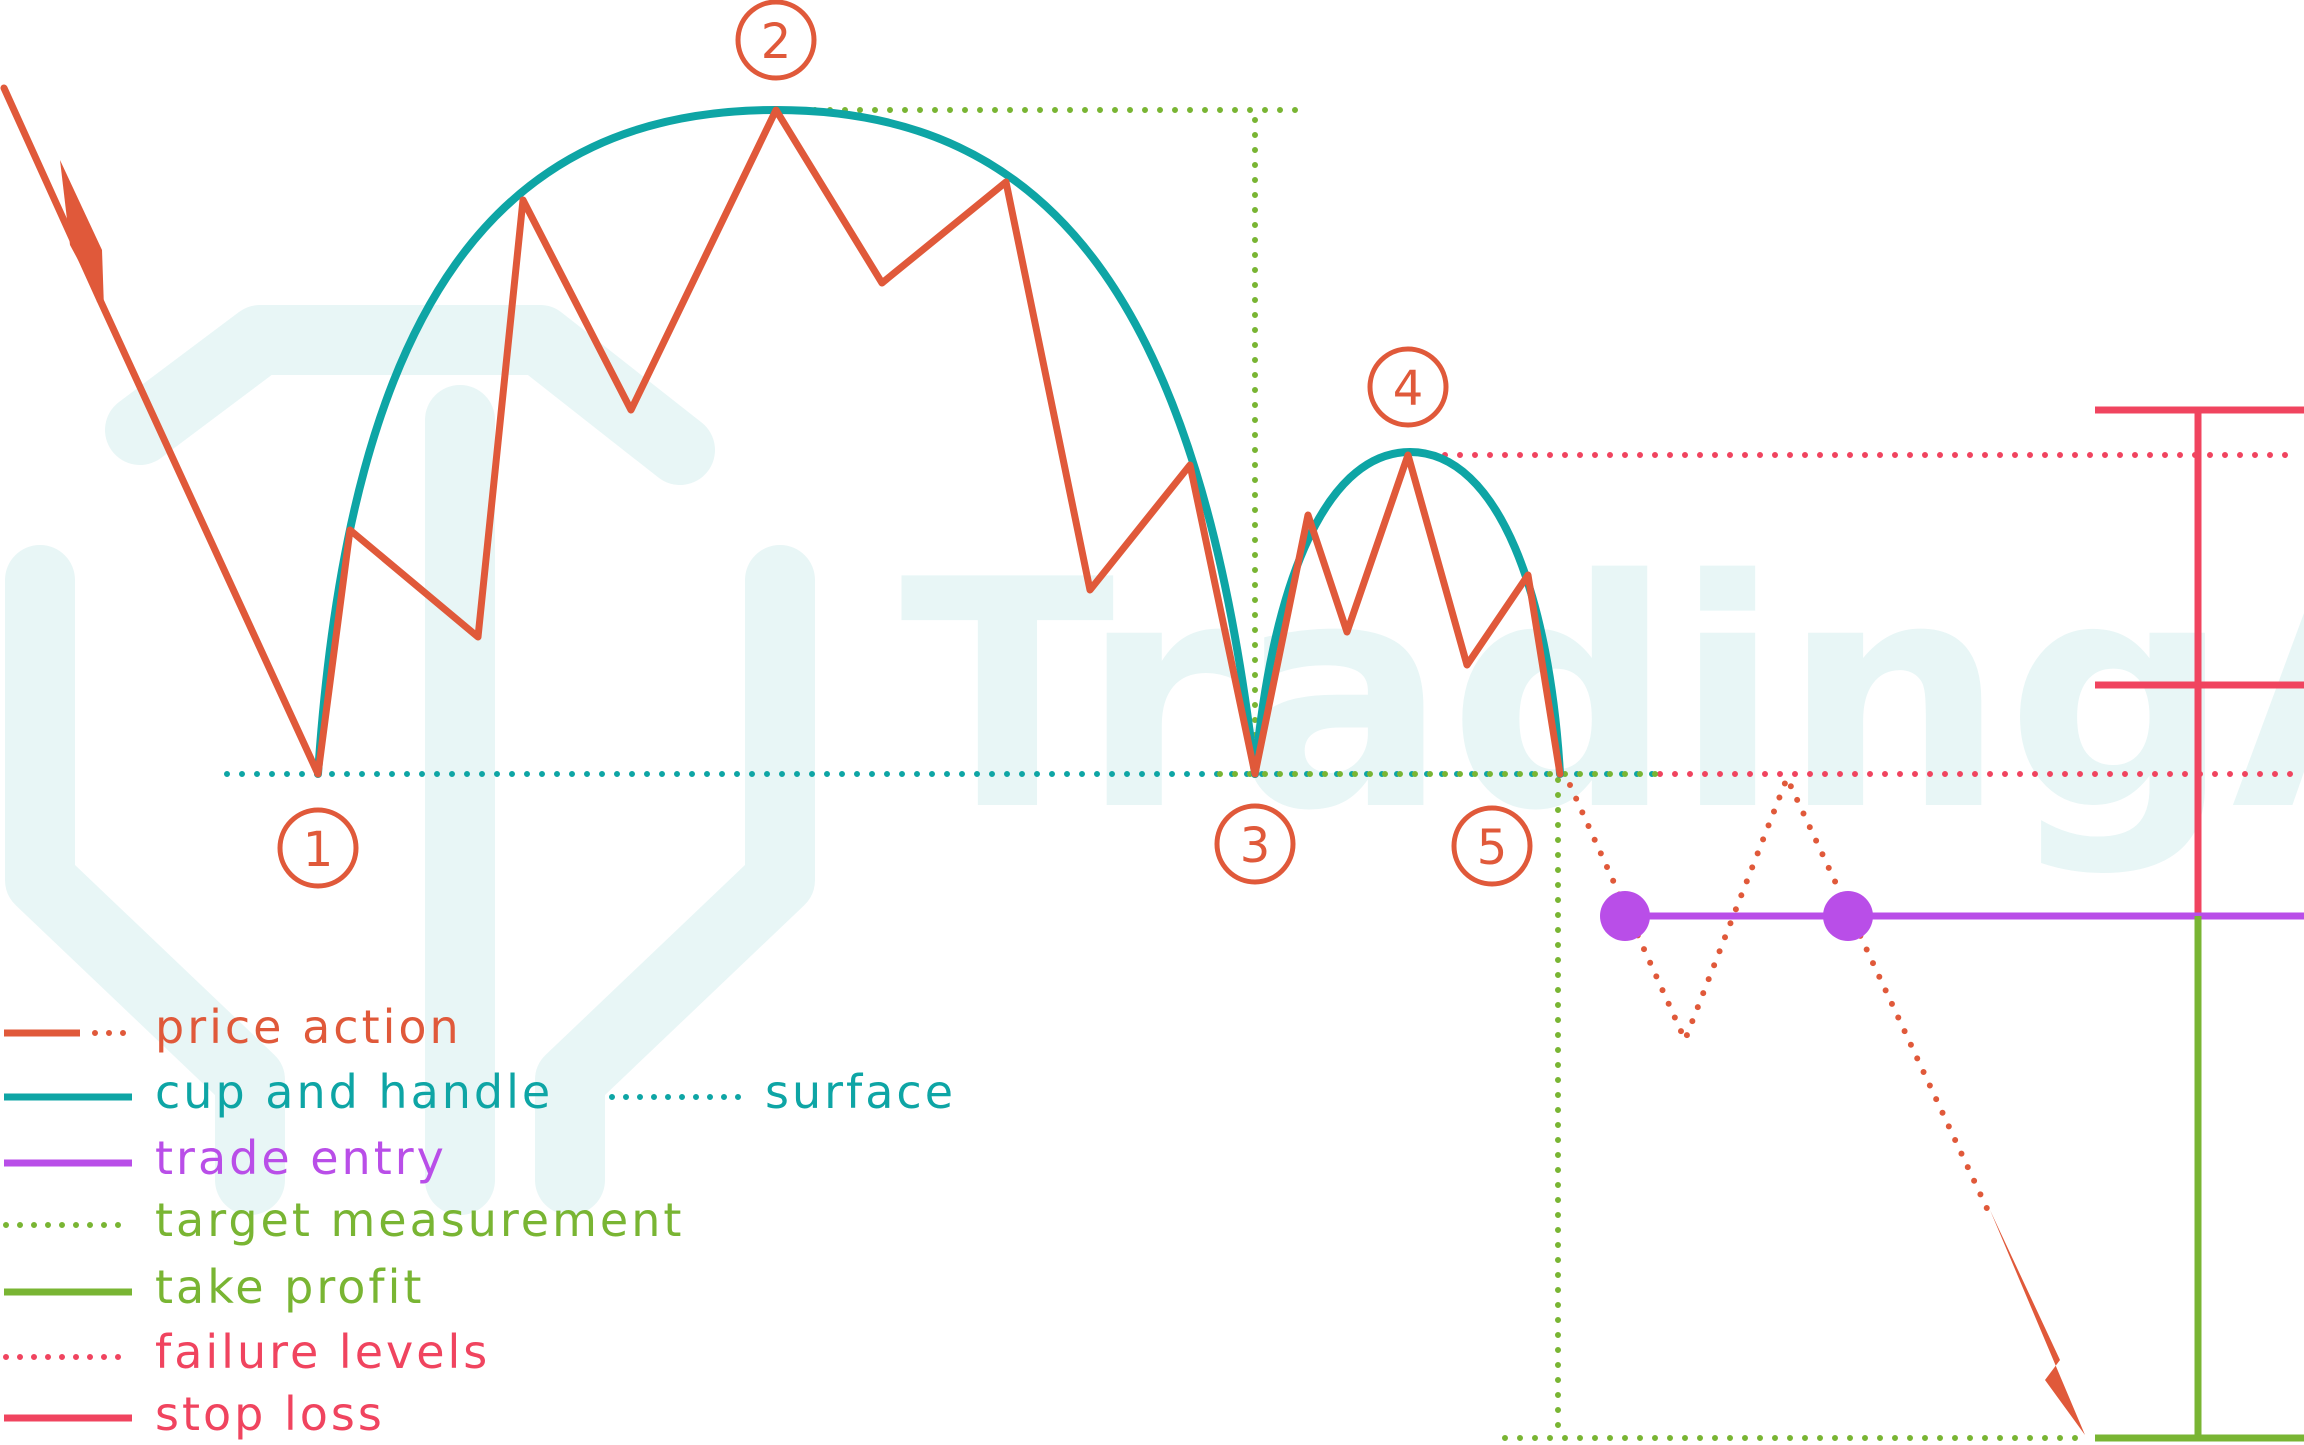 This screenshot has height=1445, width=2304. I want to click on legend-label-cup-and-handle: cup and handle, so click(354, 1092).